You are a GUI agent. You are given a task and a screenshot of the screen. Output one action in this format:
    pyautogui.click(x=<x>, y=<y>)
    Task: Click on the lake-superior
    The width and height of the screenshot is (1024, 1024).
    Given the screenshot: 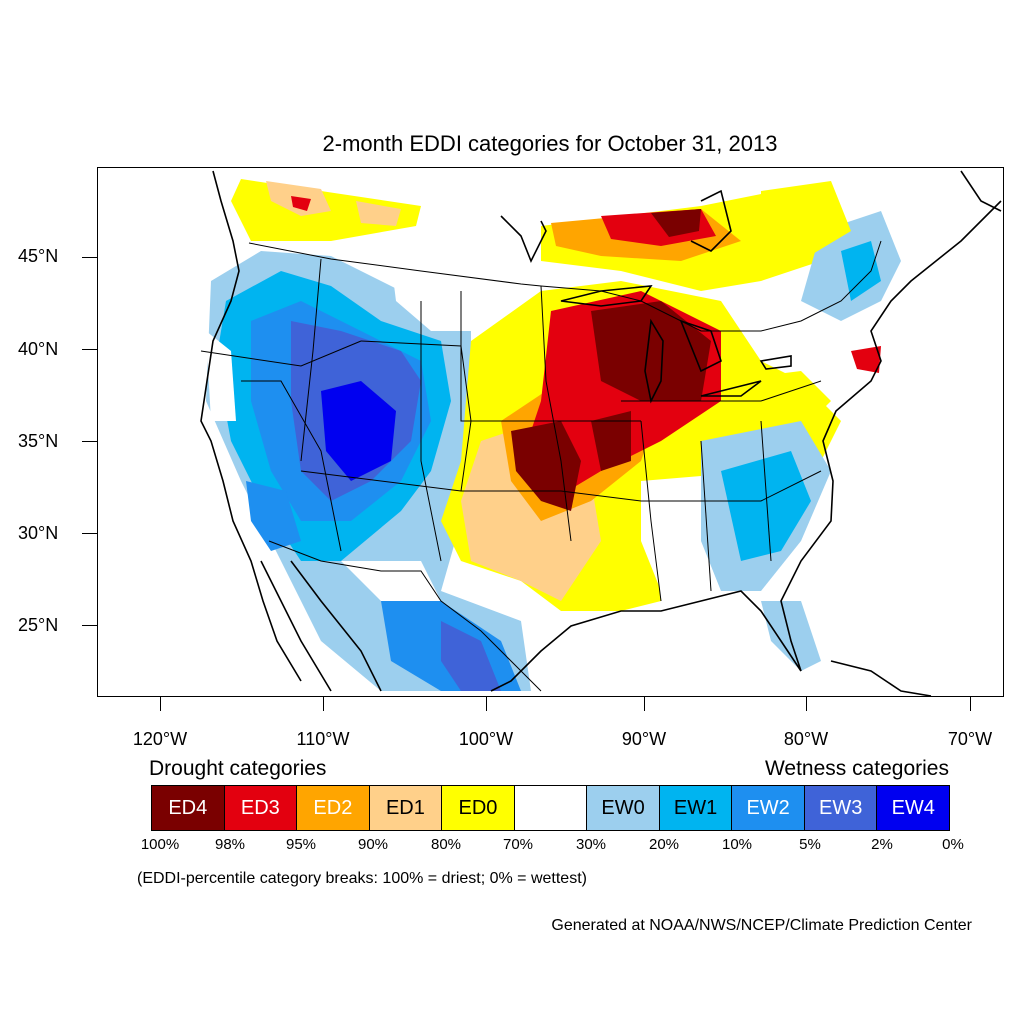 What is the action you would take?
    pyautogui.click(x=606, y=296)
    